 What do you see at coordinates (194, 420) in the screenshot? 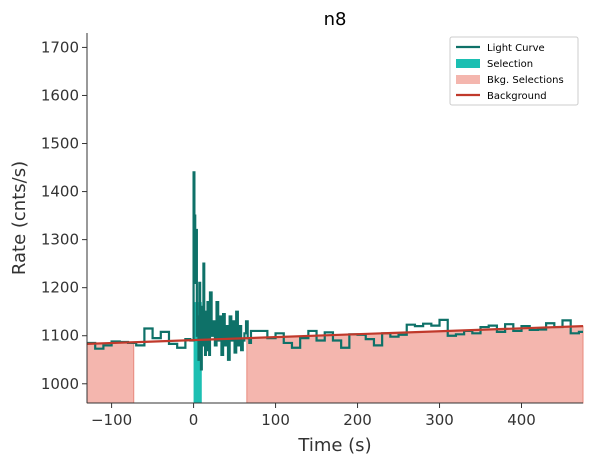
I see `x-tick-label: 0` at bounding box center [194, 420].